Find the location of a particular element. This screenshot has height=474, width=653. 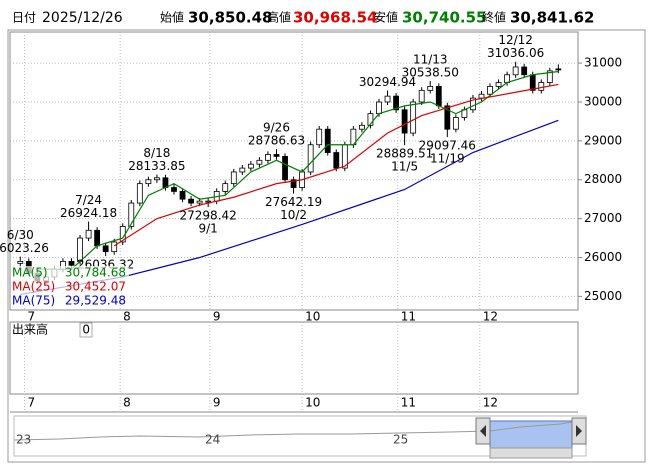

annotation-value: 29097.46 is located at coordinates (447, 146).